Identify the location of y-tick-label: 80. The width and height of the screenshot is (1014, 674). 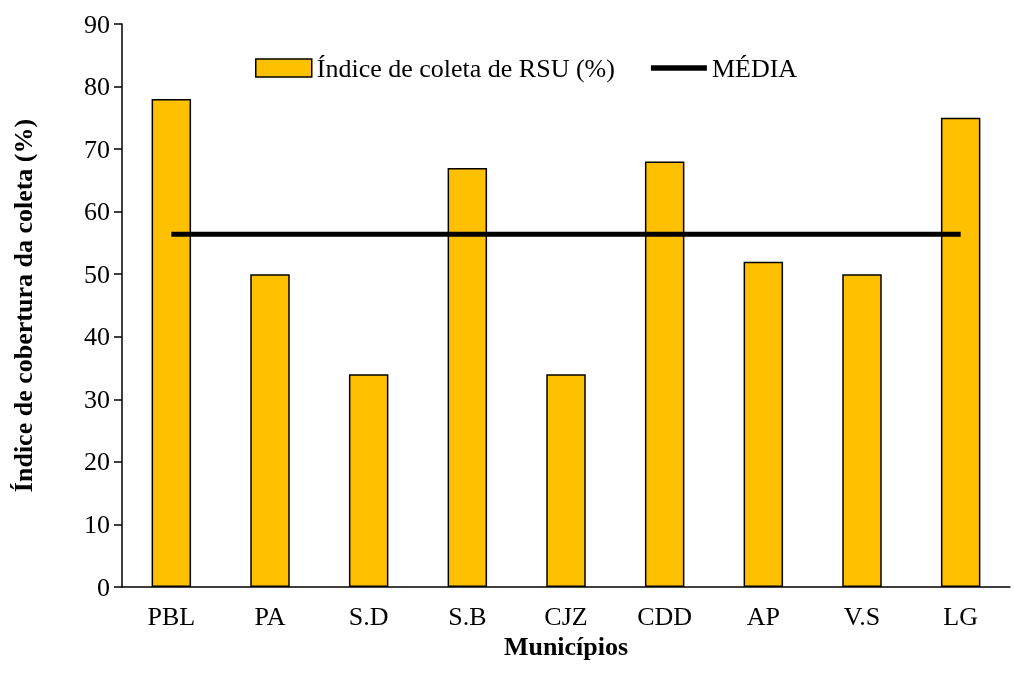
(97, 87).